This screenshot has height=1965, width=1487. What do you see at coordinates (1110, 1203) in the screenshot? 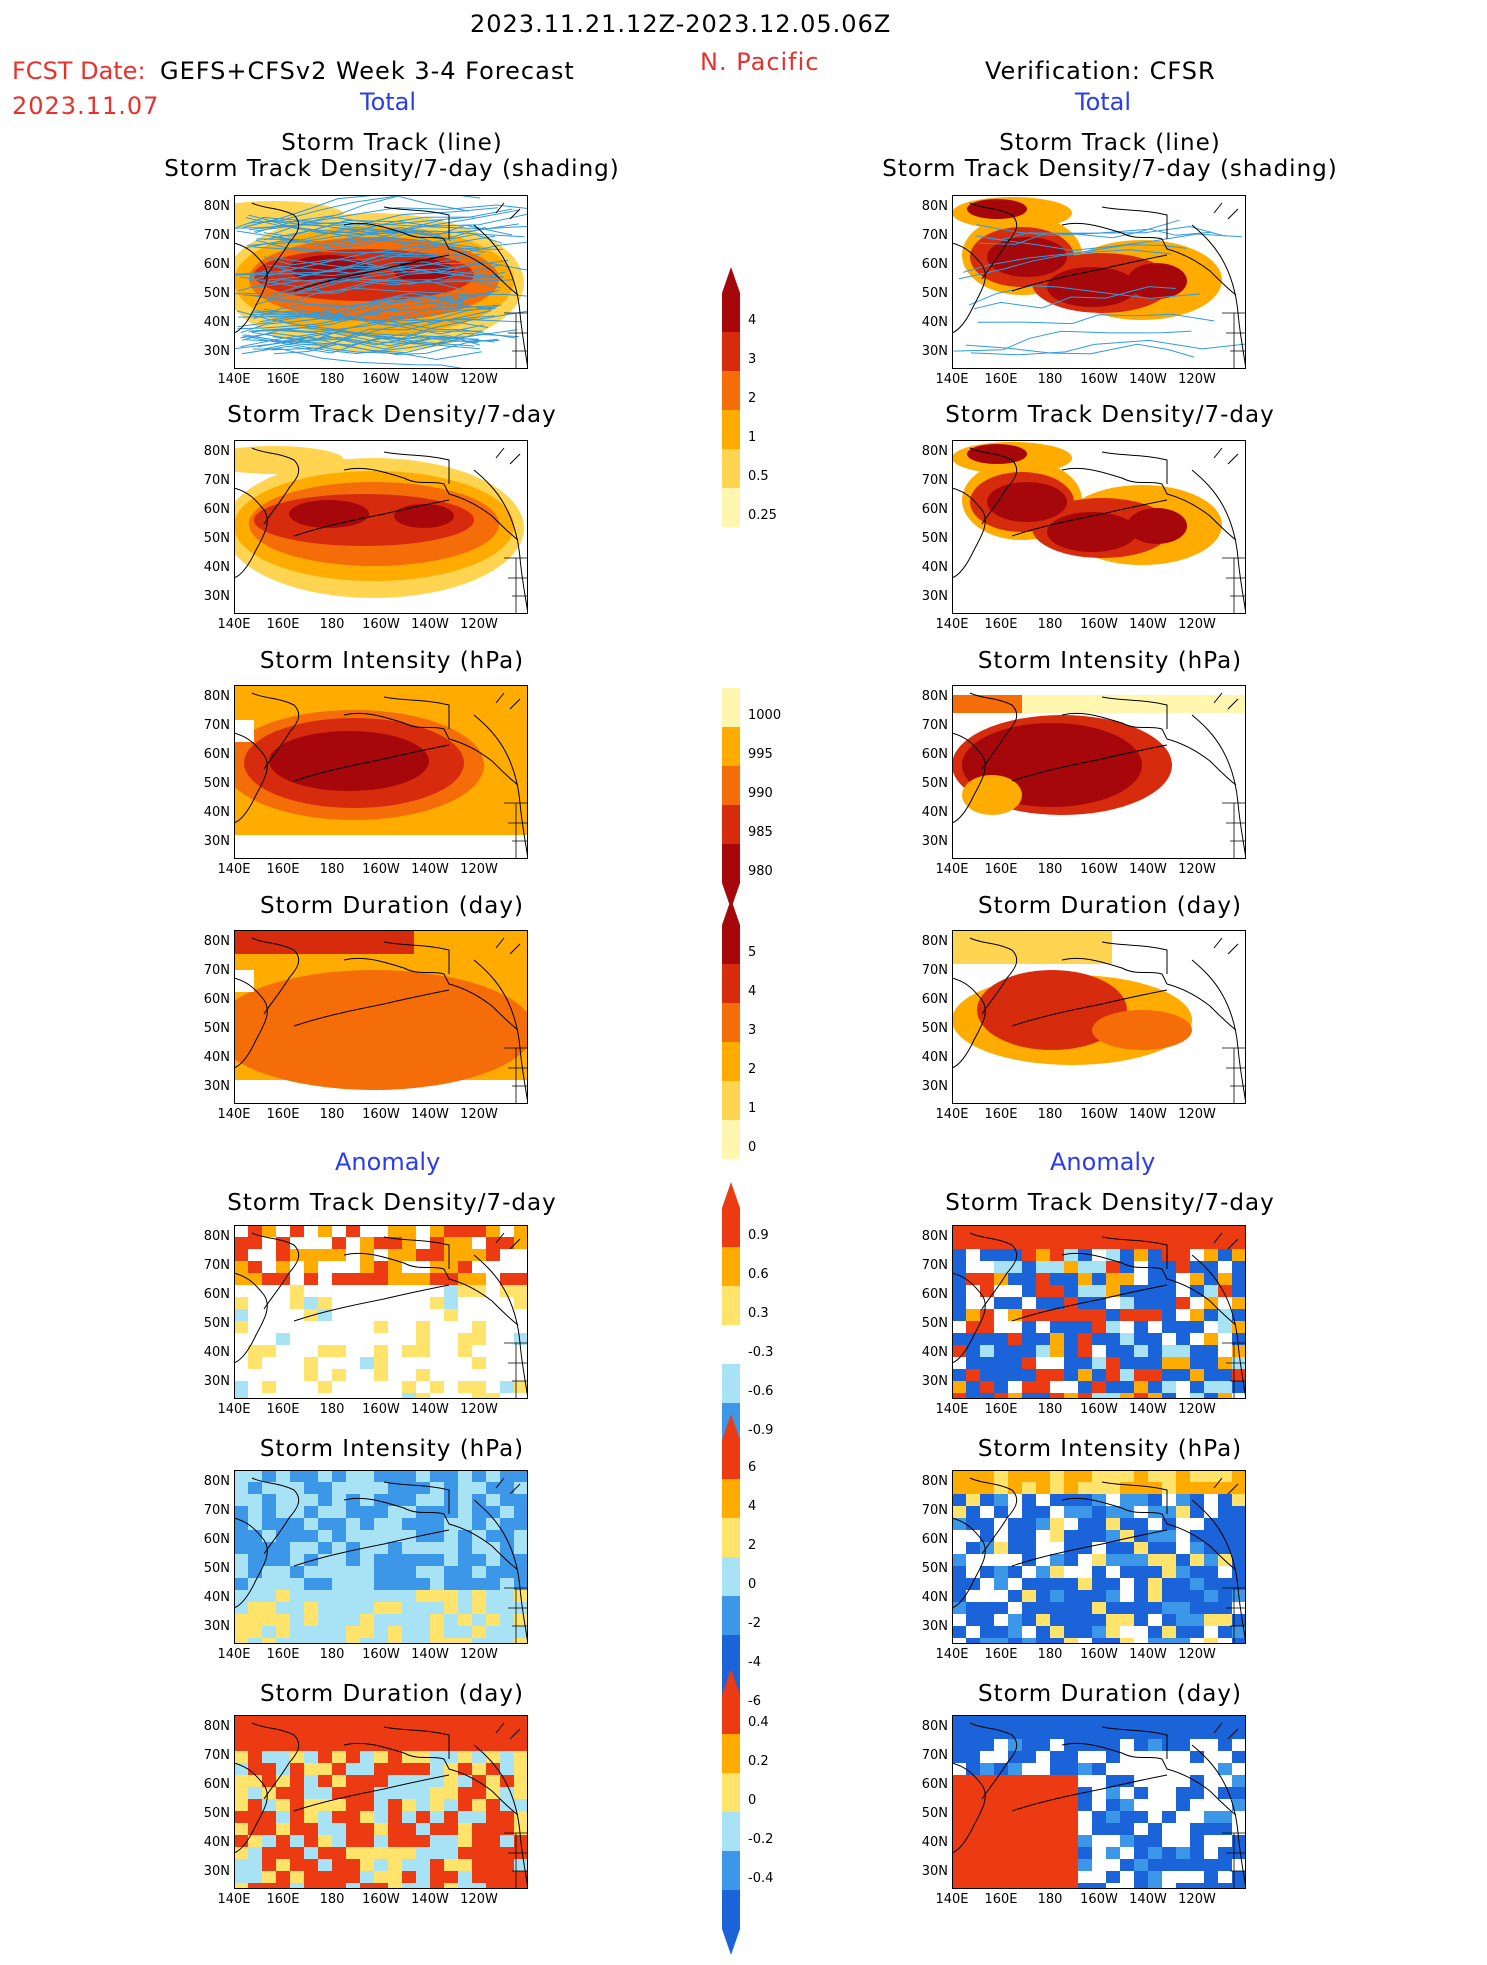
I see `ver-anom-density-title: Storm Track Density/7-day` at bounding box center [1110, 1203].